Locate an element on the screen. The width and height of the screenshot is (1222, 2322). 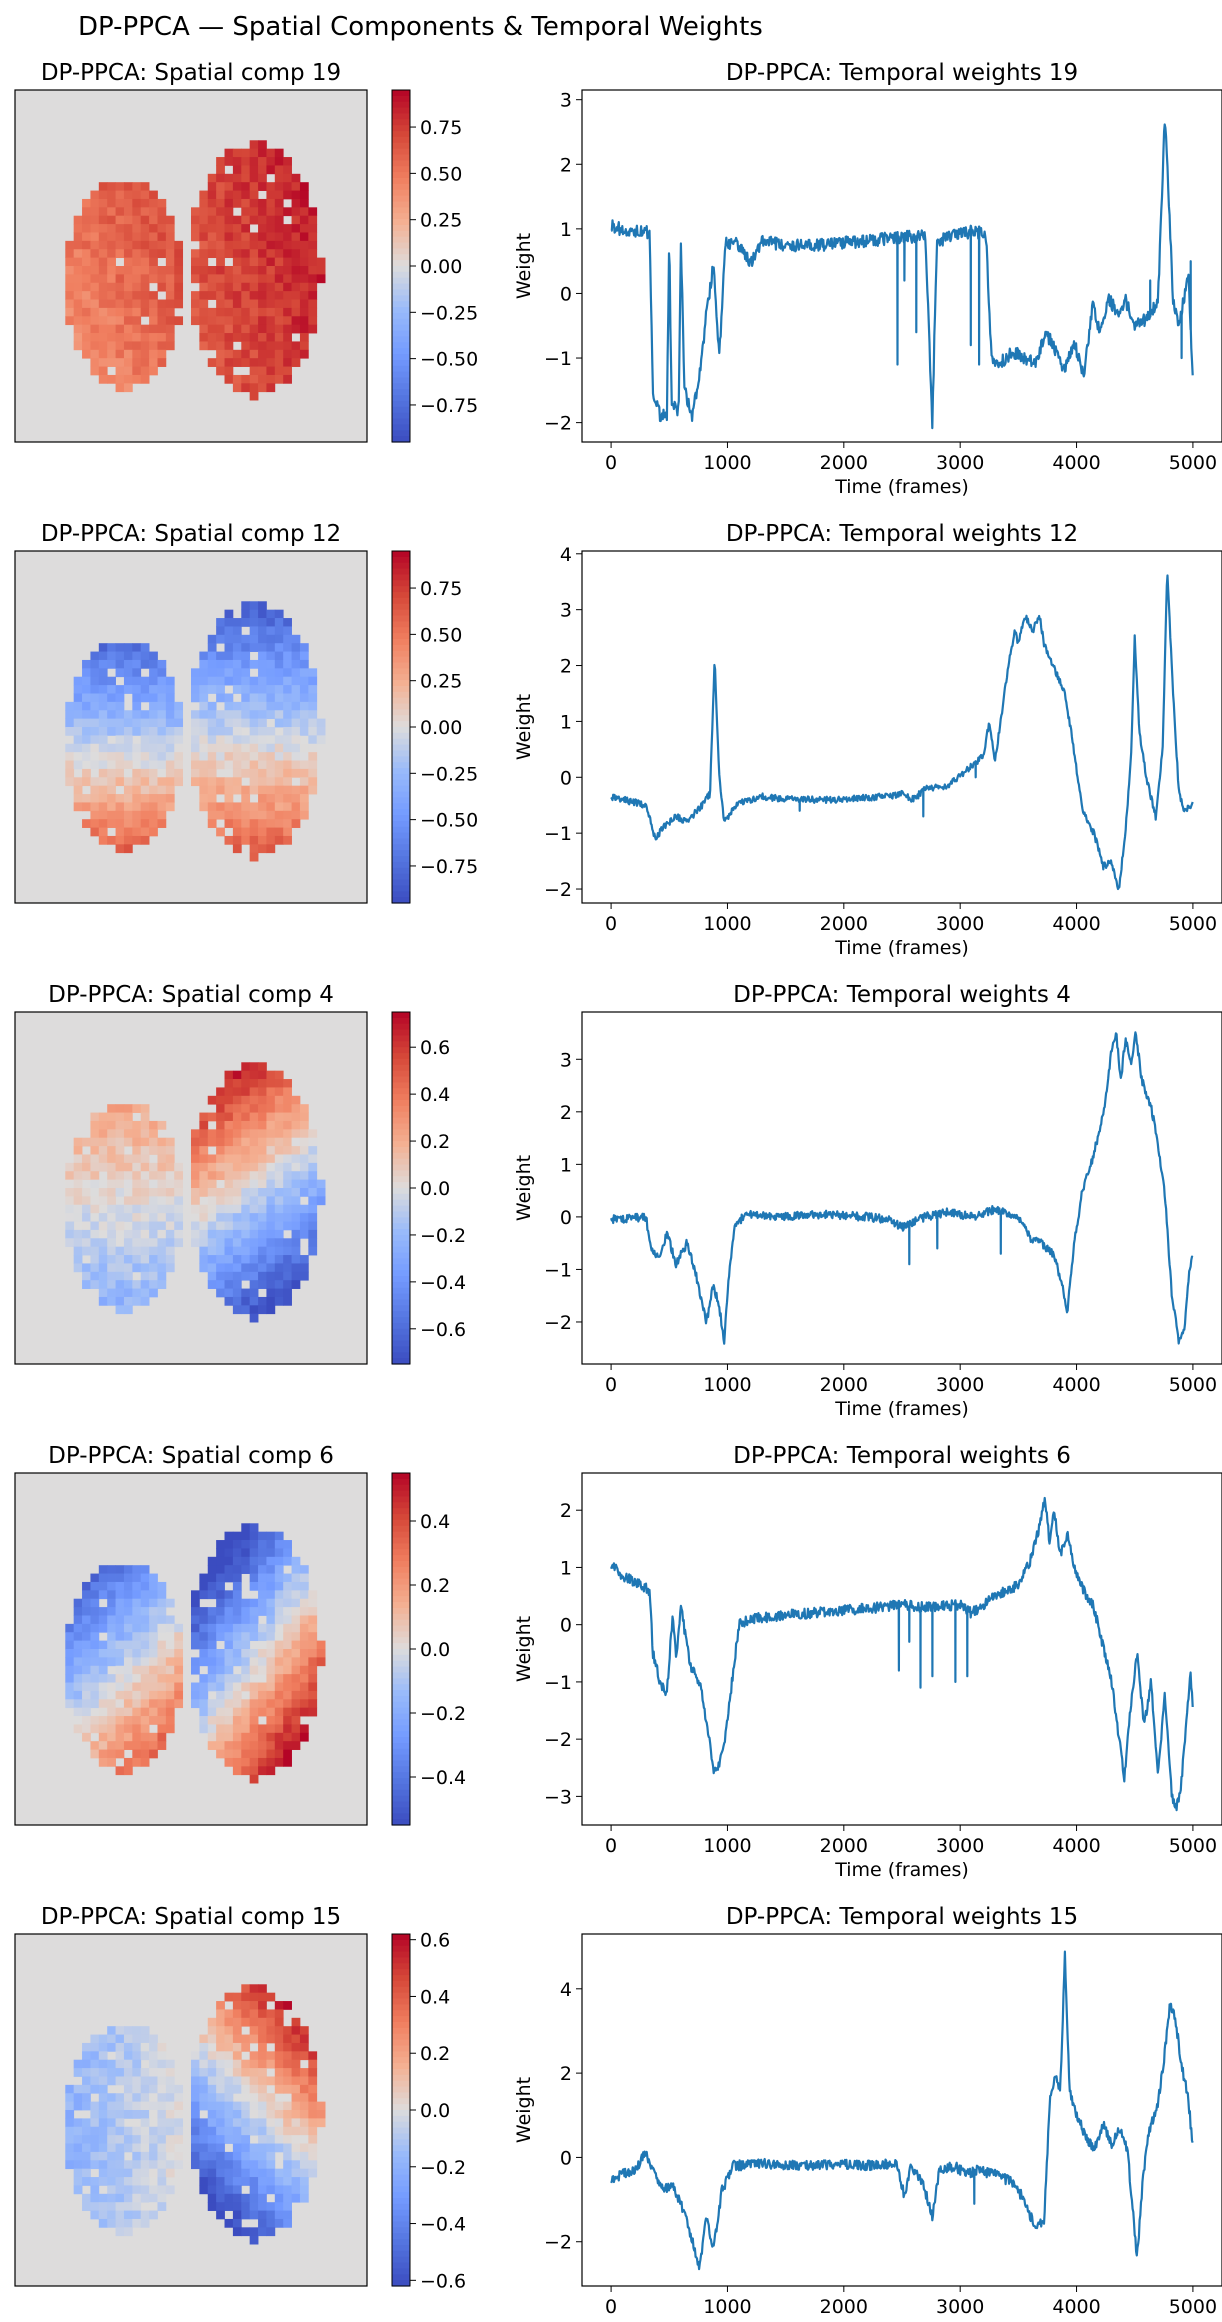
colorbar-tick-label: 0.0 is located at coordinates (435, 1189).